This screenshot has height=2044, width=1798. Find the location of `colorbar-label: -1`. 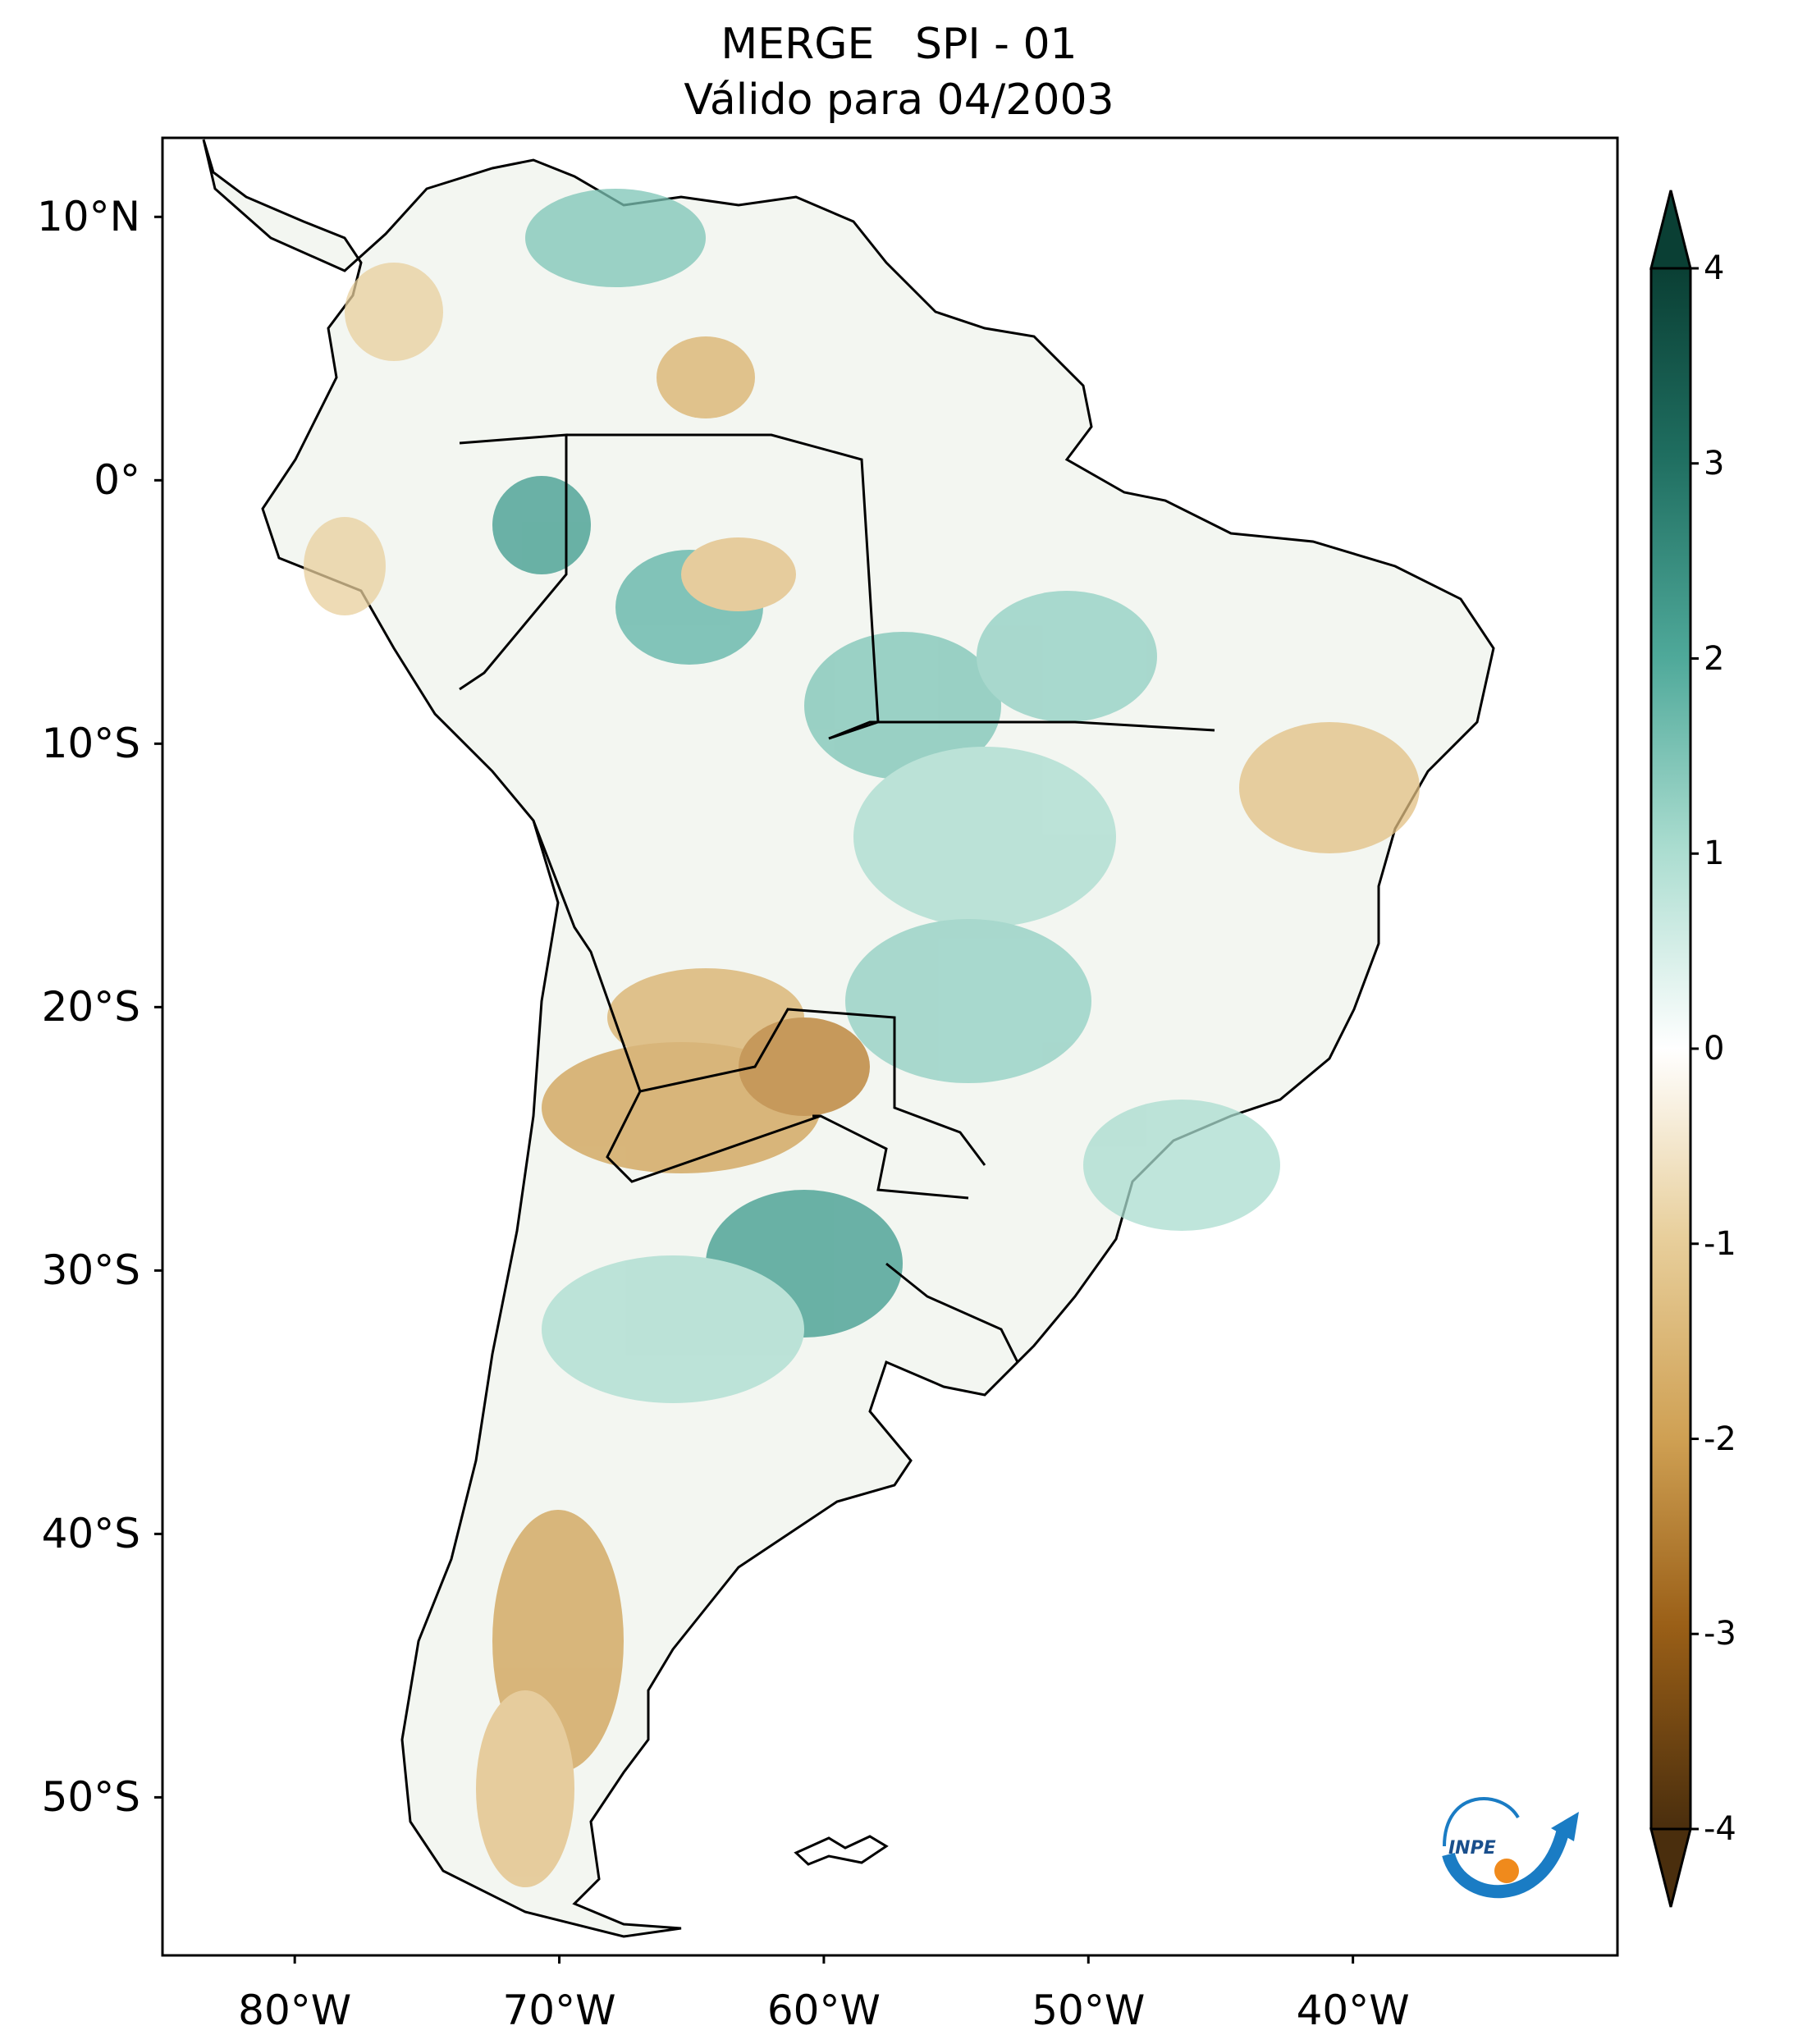

colorbar-label: -1 is located at coordinates (1720, 1243).